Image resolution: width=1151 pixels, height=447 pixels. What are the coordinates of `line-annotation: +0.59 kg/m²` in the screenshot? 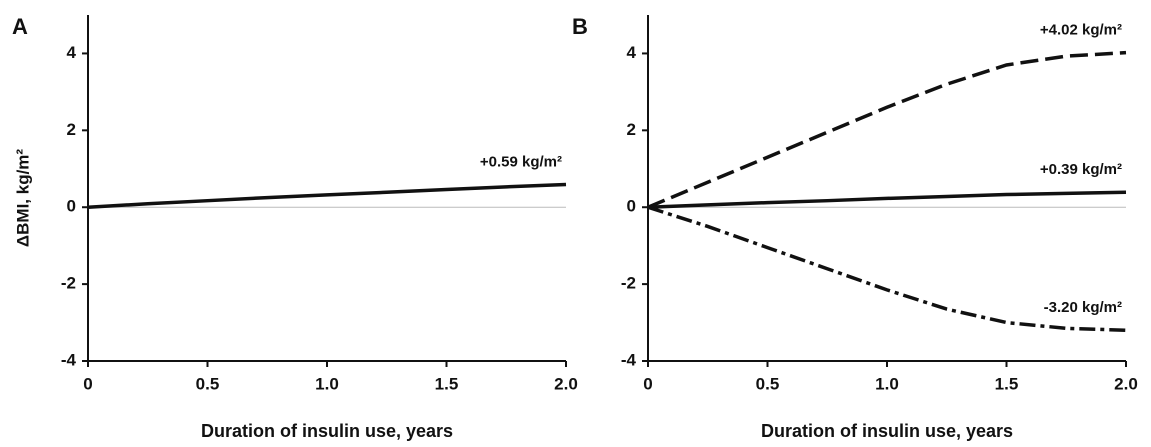 It's located at (521, 162).